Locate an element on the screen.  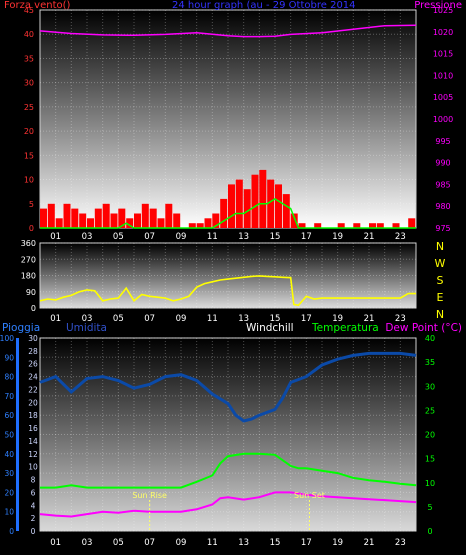
y-tick-label: 0 is located at coordinates (33, 308).